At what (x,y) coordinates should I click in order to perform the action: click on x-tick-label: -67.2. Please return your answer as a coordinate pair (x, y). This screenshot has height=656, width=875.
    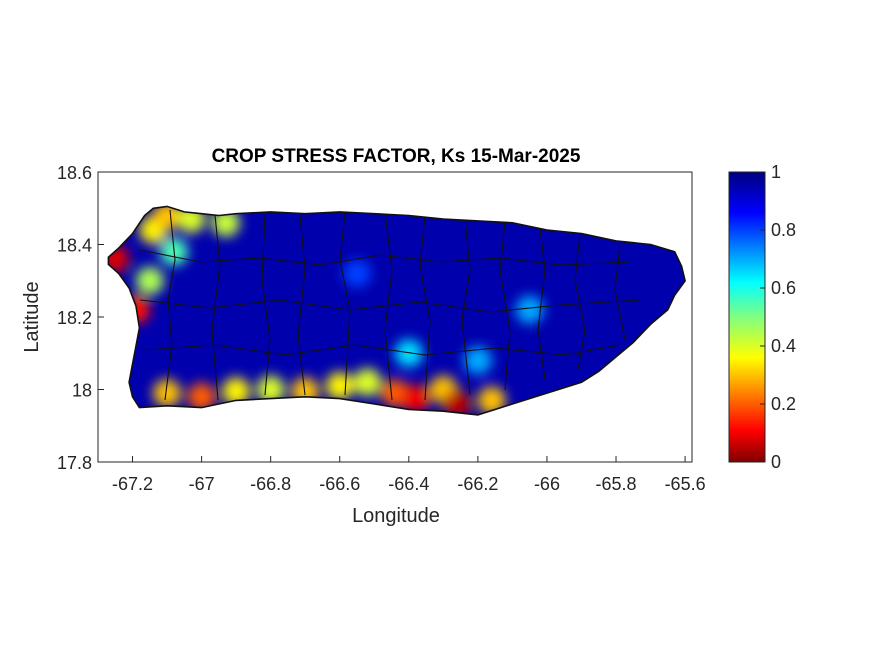
    Looking at the image, I should click on (132, 484).